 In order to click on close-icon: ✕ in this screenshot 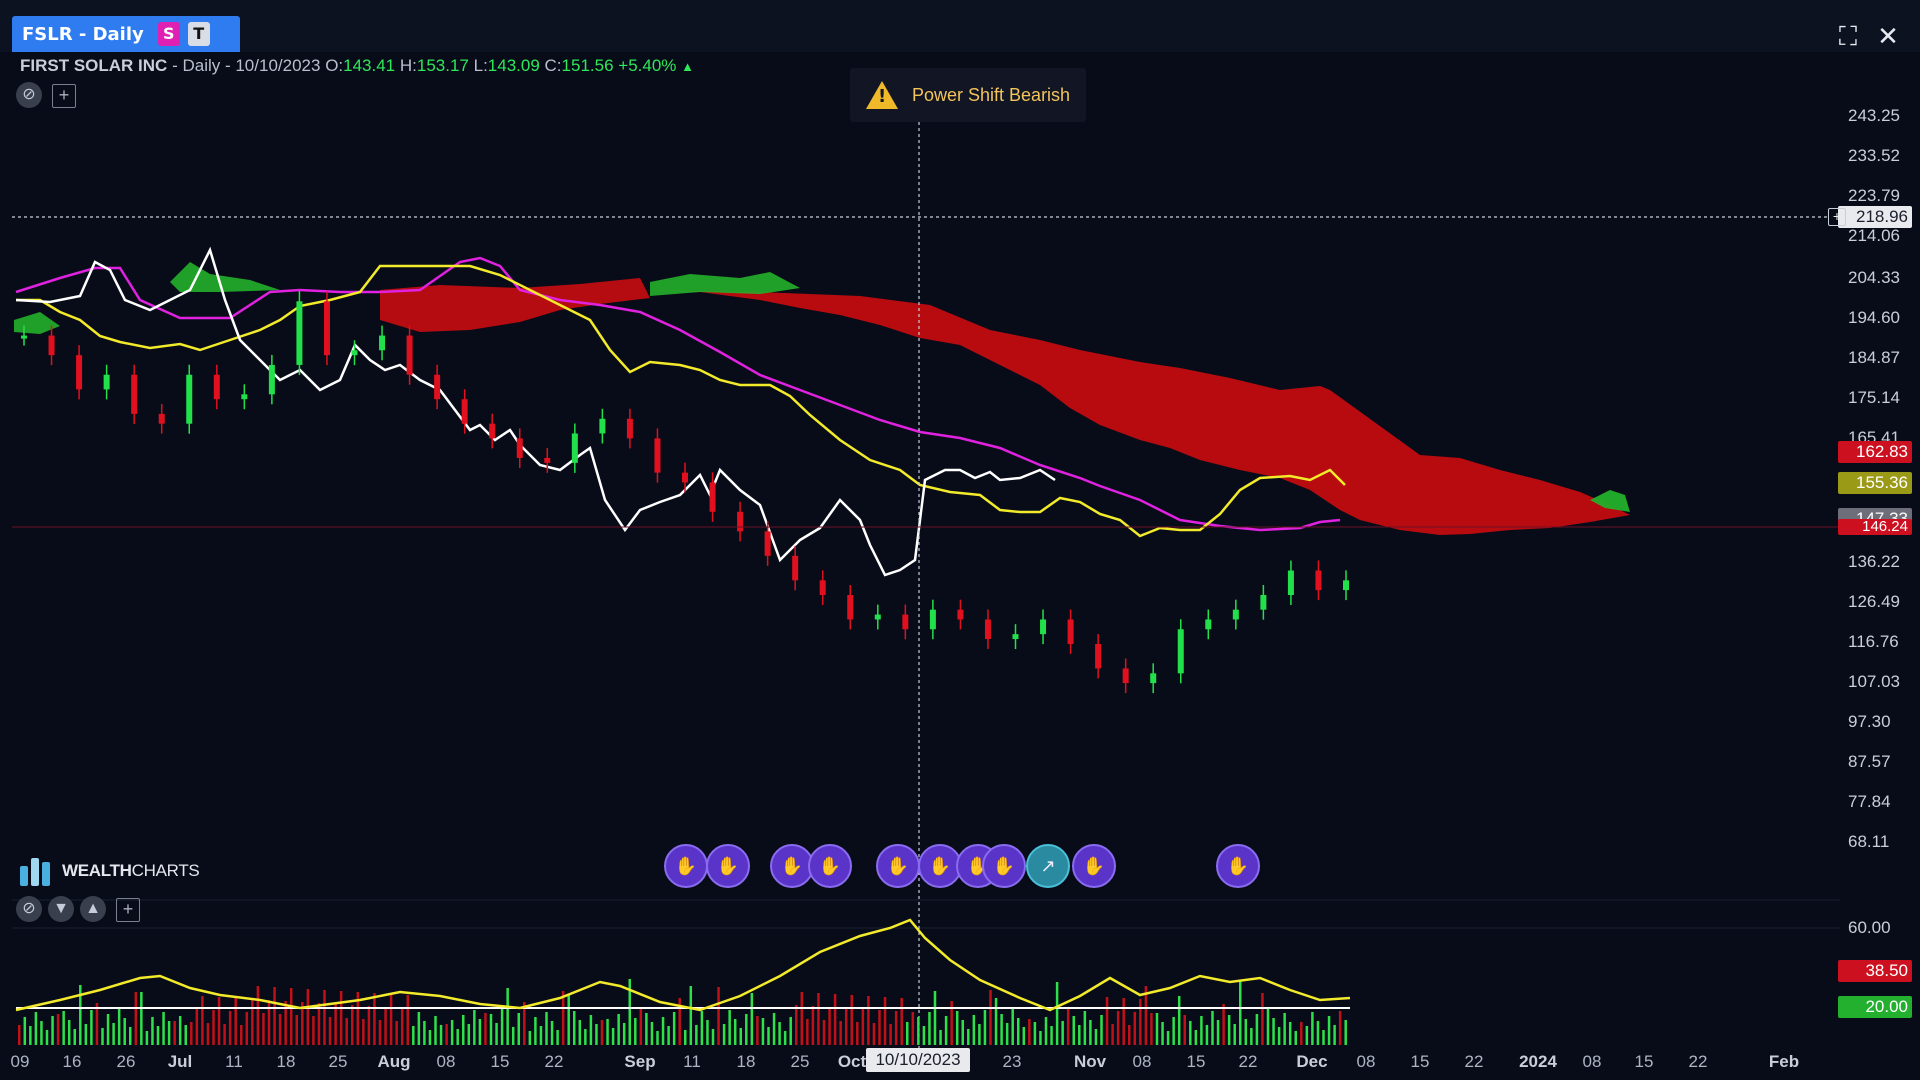, I will do `click(1888, 36)`.